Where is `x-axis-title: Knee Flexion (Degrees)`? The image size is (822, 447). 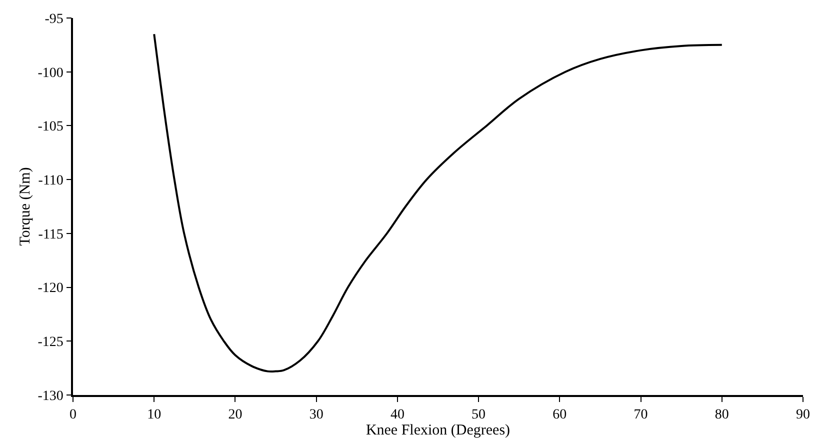 x-axis-title: Knee Flexion (Degrees) is located at coordinates (438, 430).